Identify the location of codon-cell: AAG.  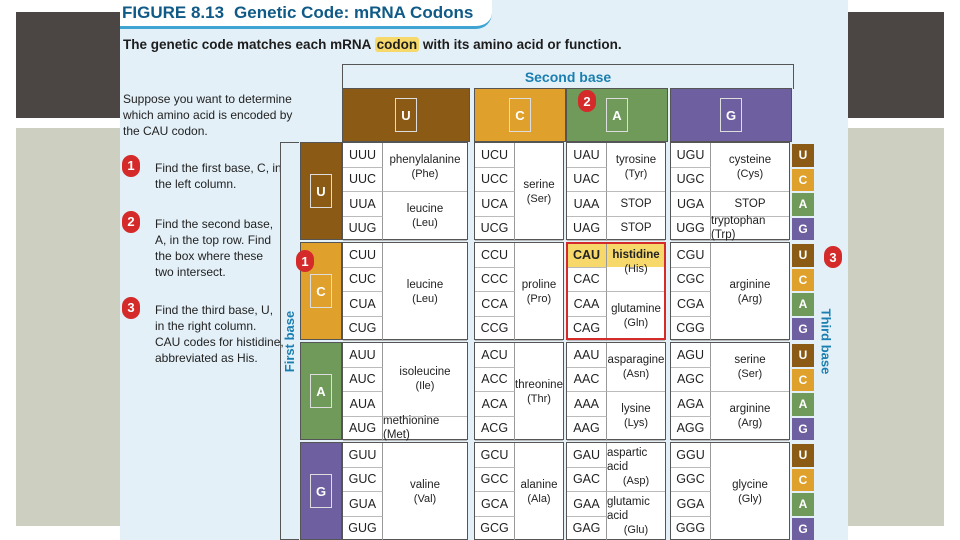
(587, 428).